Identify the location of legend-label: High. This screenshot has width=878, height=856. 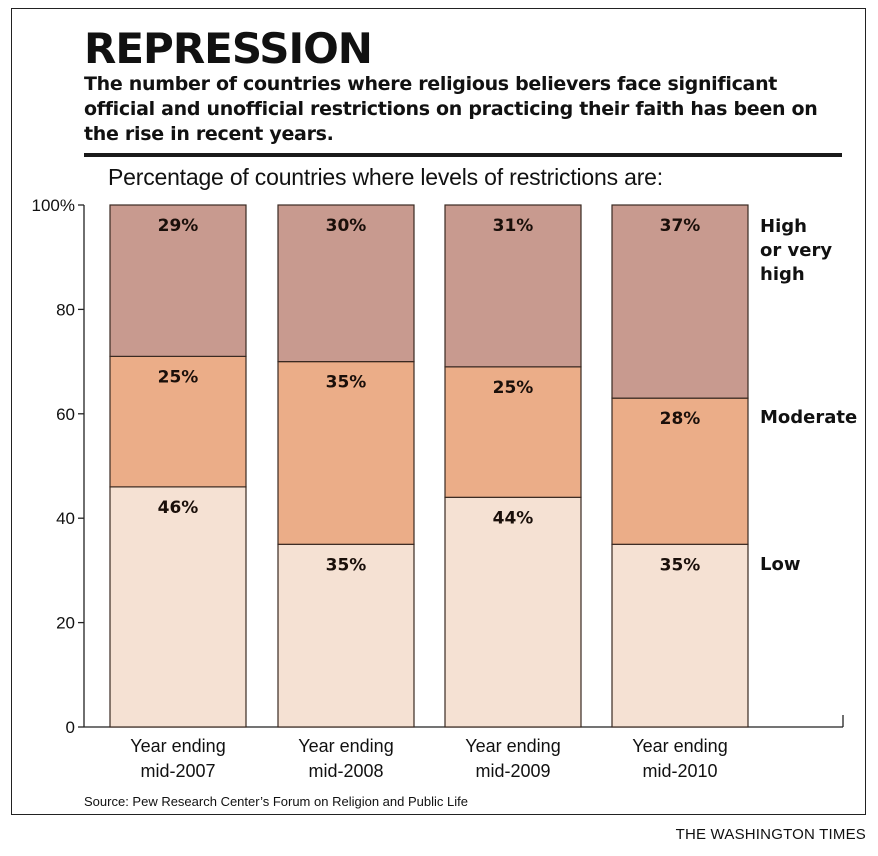
(783, 226).